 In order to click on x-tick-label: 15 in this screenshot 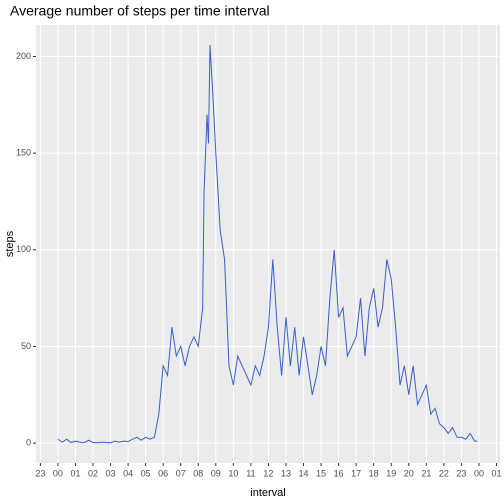, I will do `click(321, 473)`.